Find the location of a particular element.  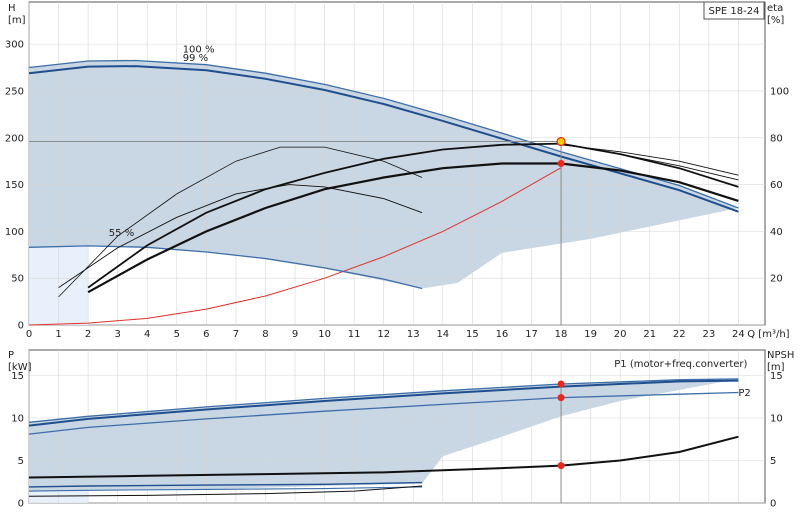

power-series-label: P2 is located at coordinates (744, 393).